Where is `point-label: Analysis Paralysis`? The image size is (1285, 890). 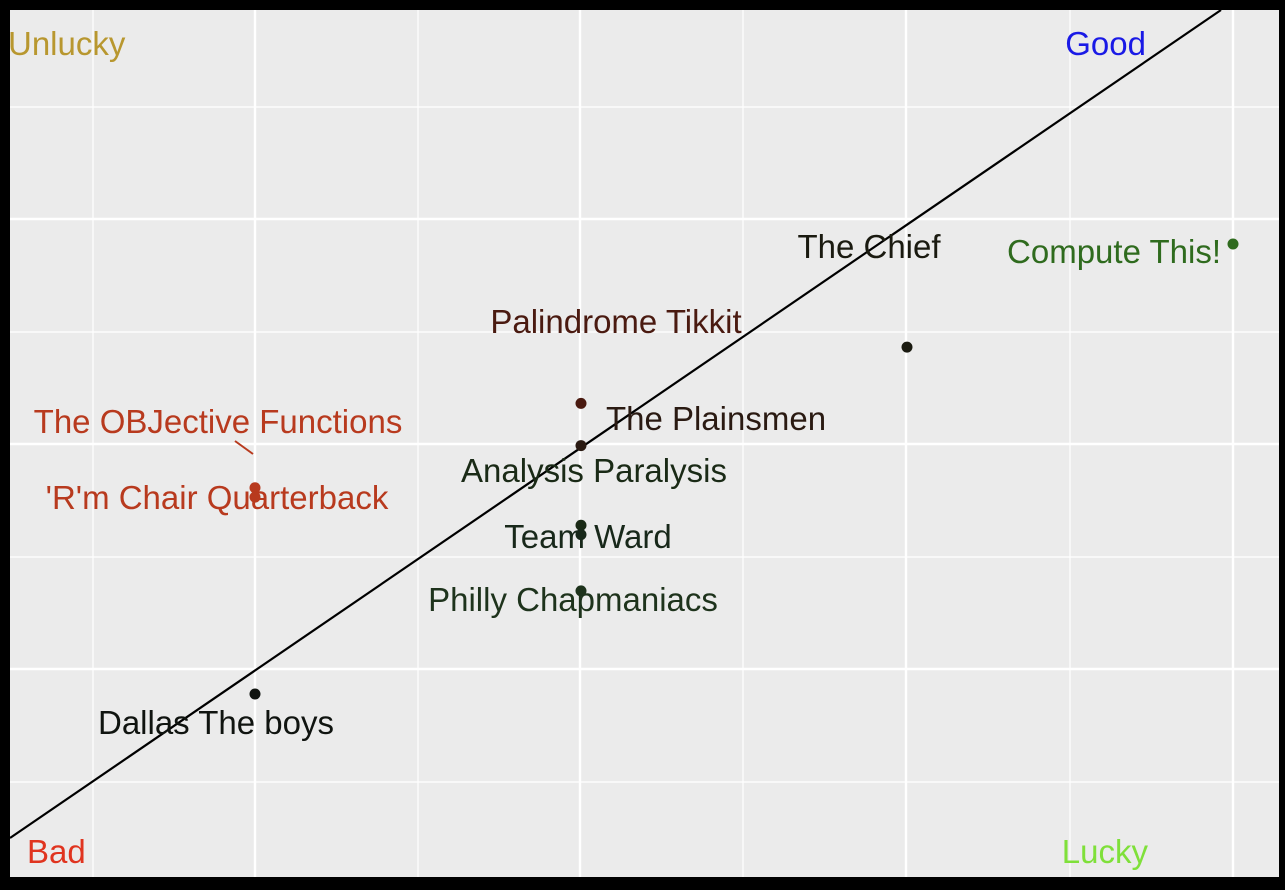 point-label: Analysis Paralysis is located at coordinates (594, 470).